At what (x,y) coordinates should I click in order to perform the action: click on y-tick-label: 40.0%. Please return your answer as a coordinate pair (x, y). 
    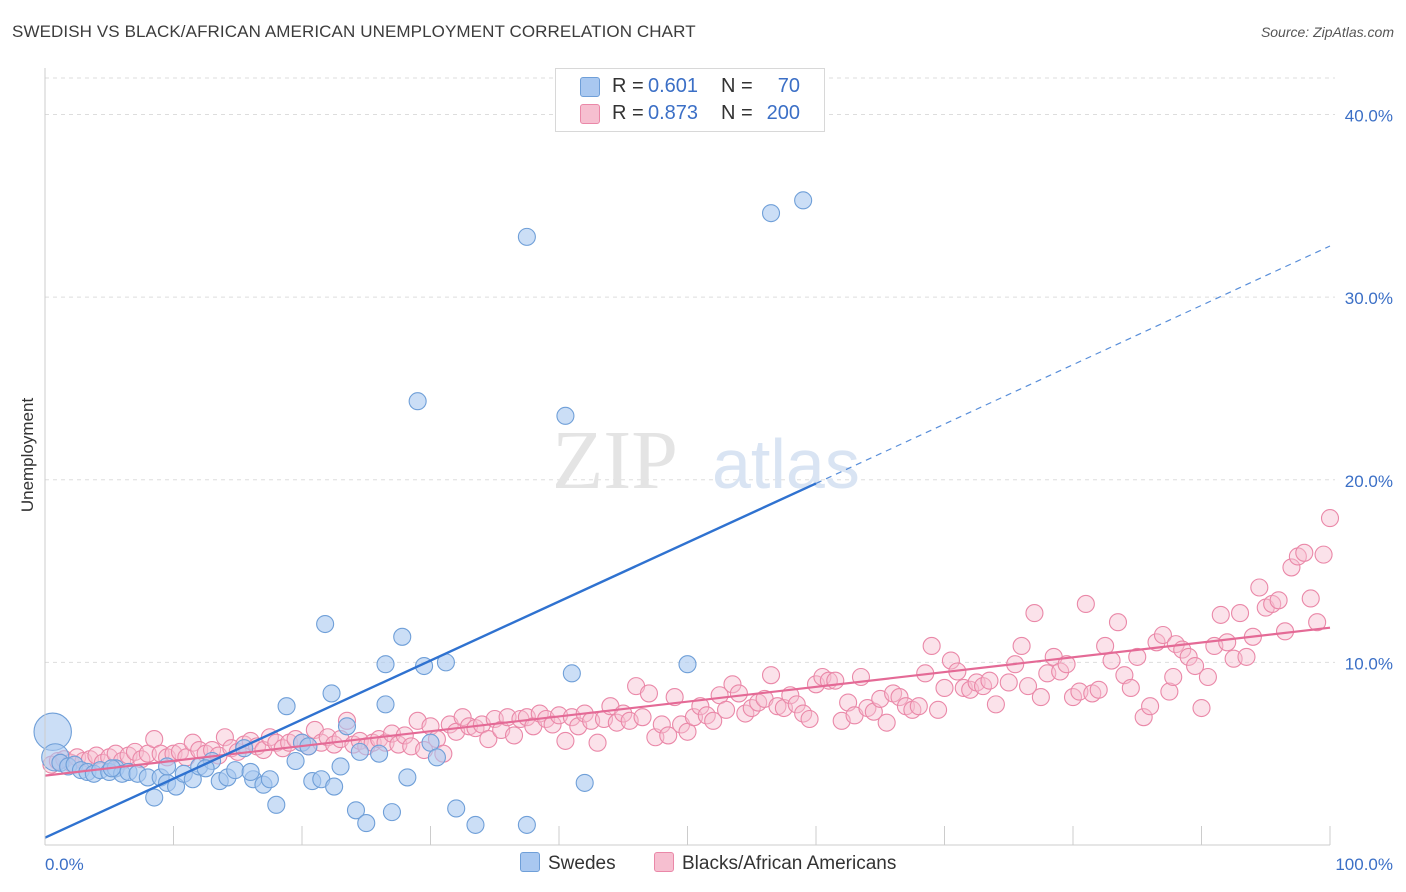
    Looking at the image, I should click on (1369, 116).